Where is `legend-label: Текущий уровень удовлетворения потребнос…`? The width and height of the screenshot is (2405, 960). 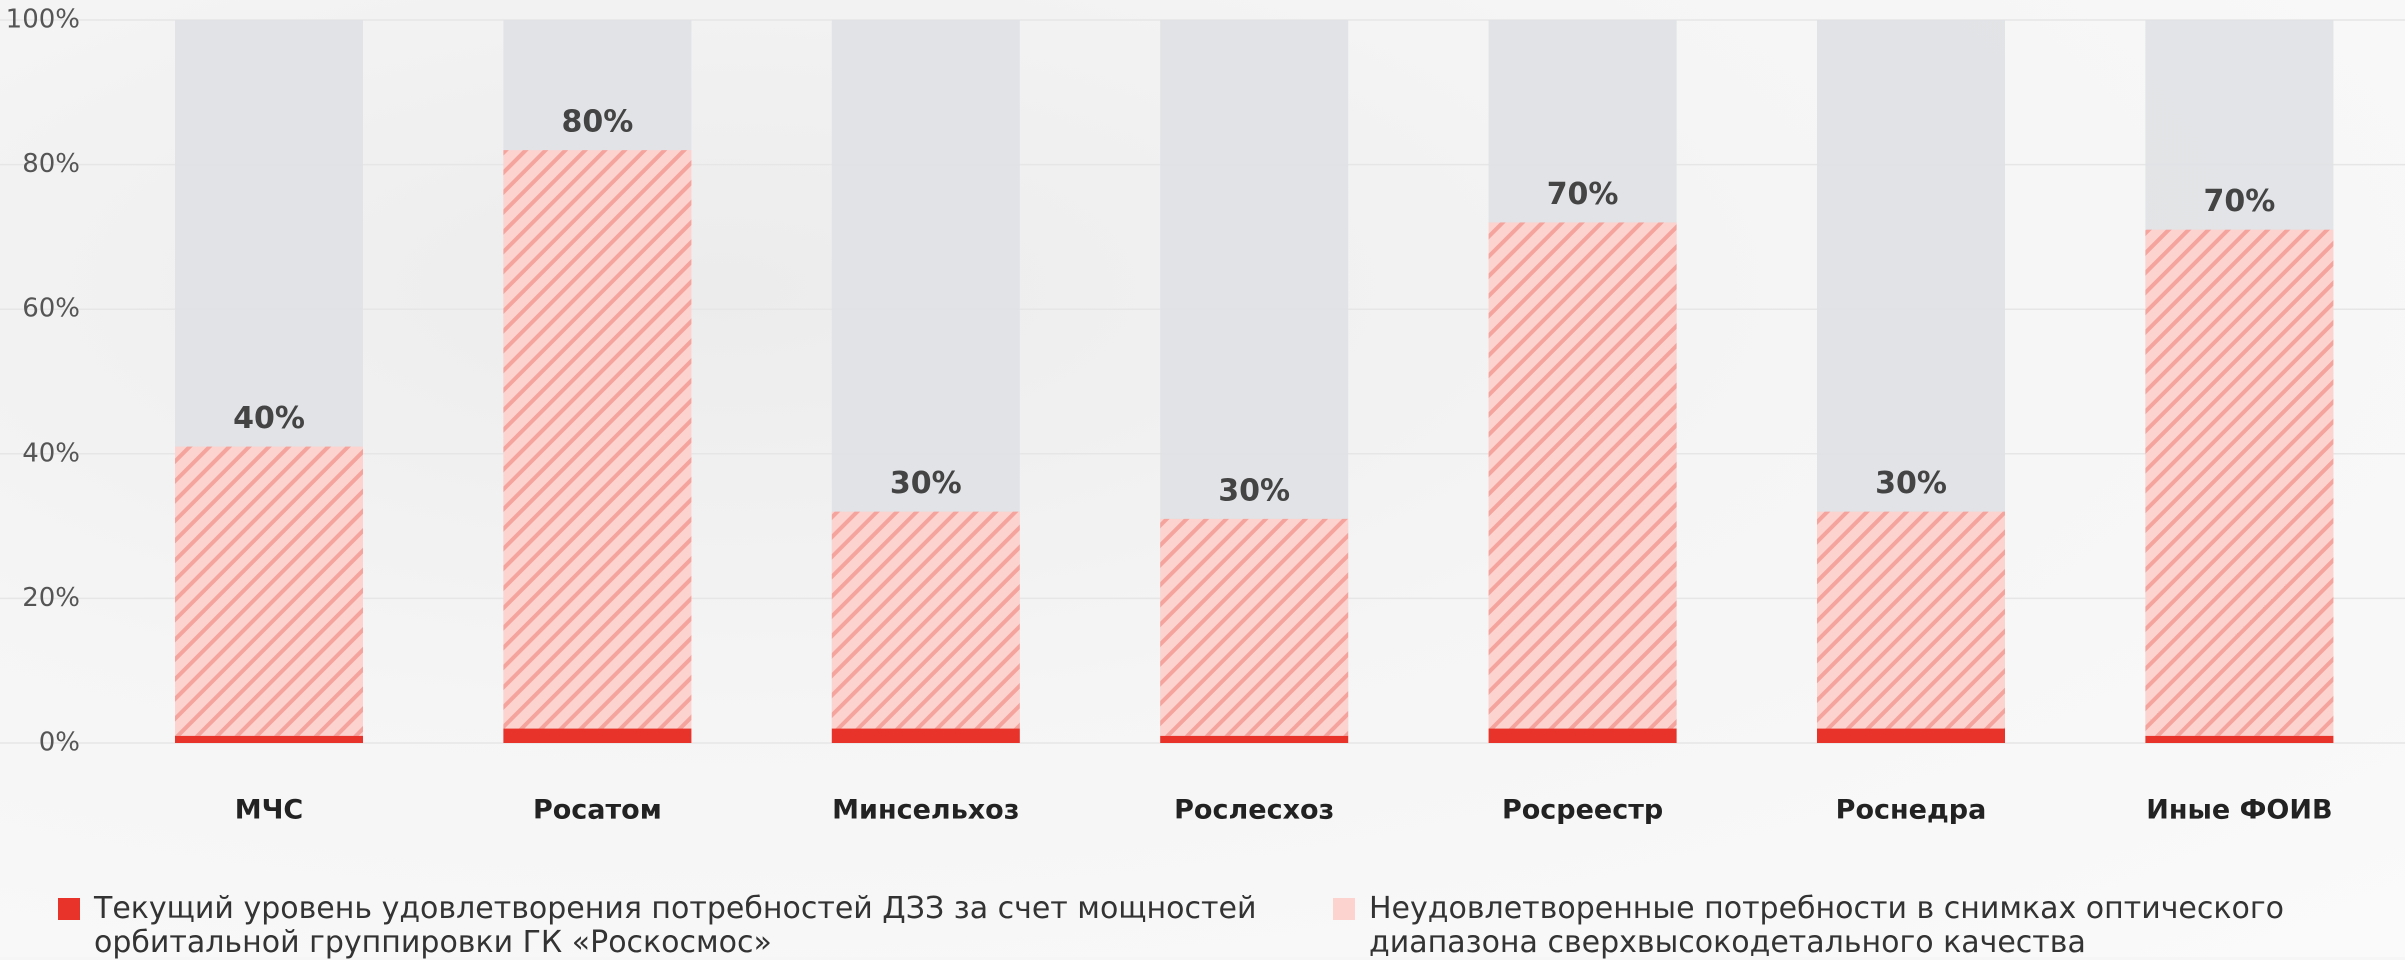
legend-label: Текущий уровень удовлетворения потребнос… is located at coordinates (675, 925).